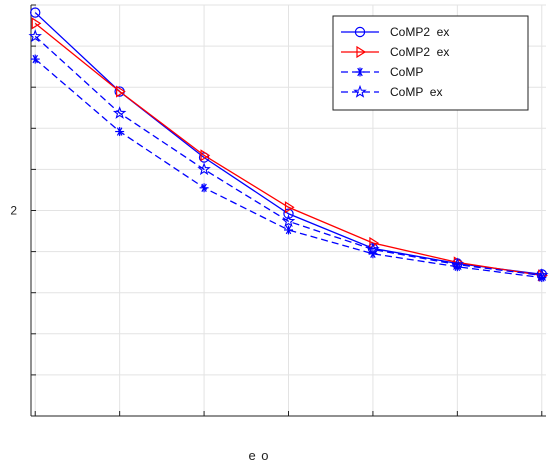 The image size is (553, 466). I want to click on legend-entry: CoMP ex, so click(391, 91).